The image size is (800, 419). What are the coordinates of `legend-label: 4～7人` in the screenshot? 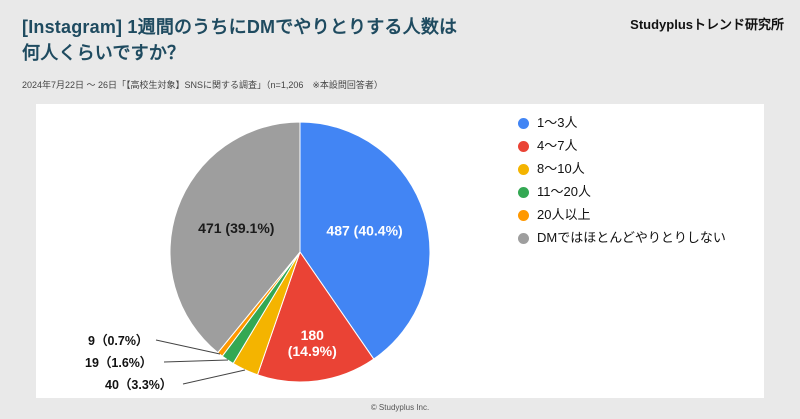 It's located at (557, 145).